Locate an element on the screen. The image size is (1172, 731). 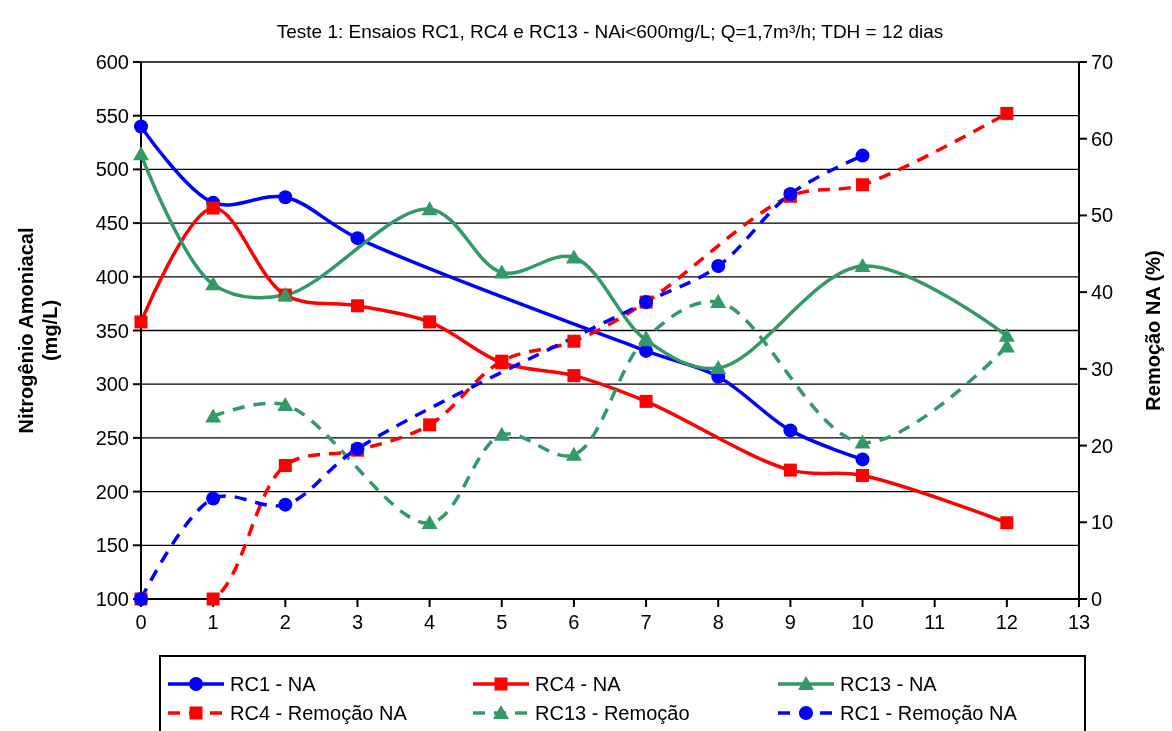
y-tick-label: 500 is located at coordinates (112, 169).